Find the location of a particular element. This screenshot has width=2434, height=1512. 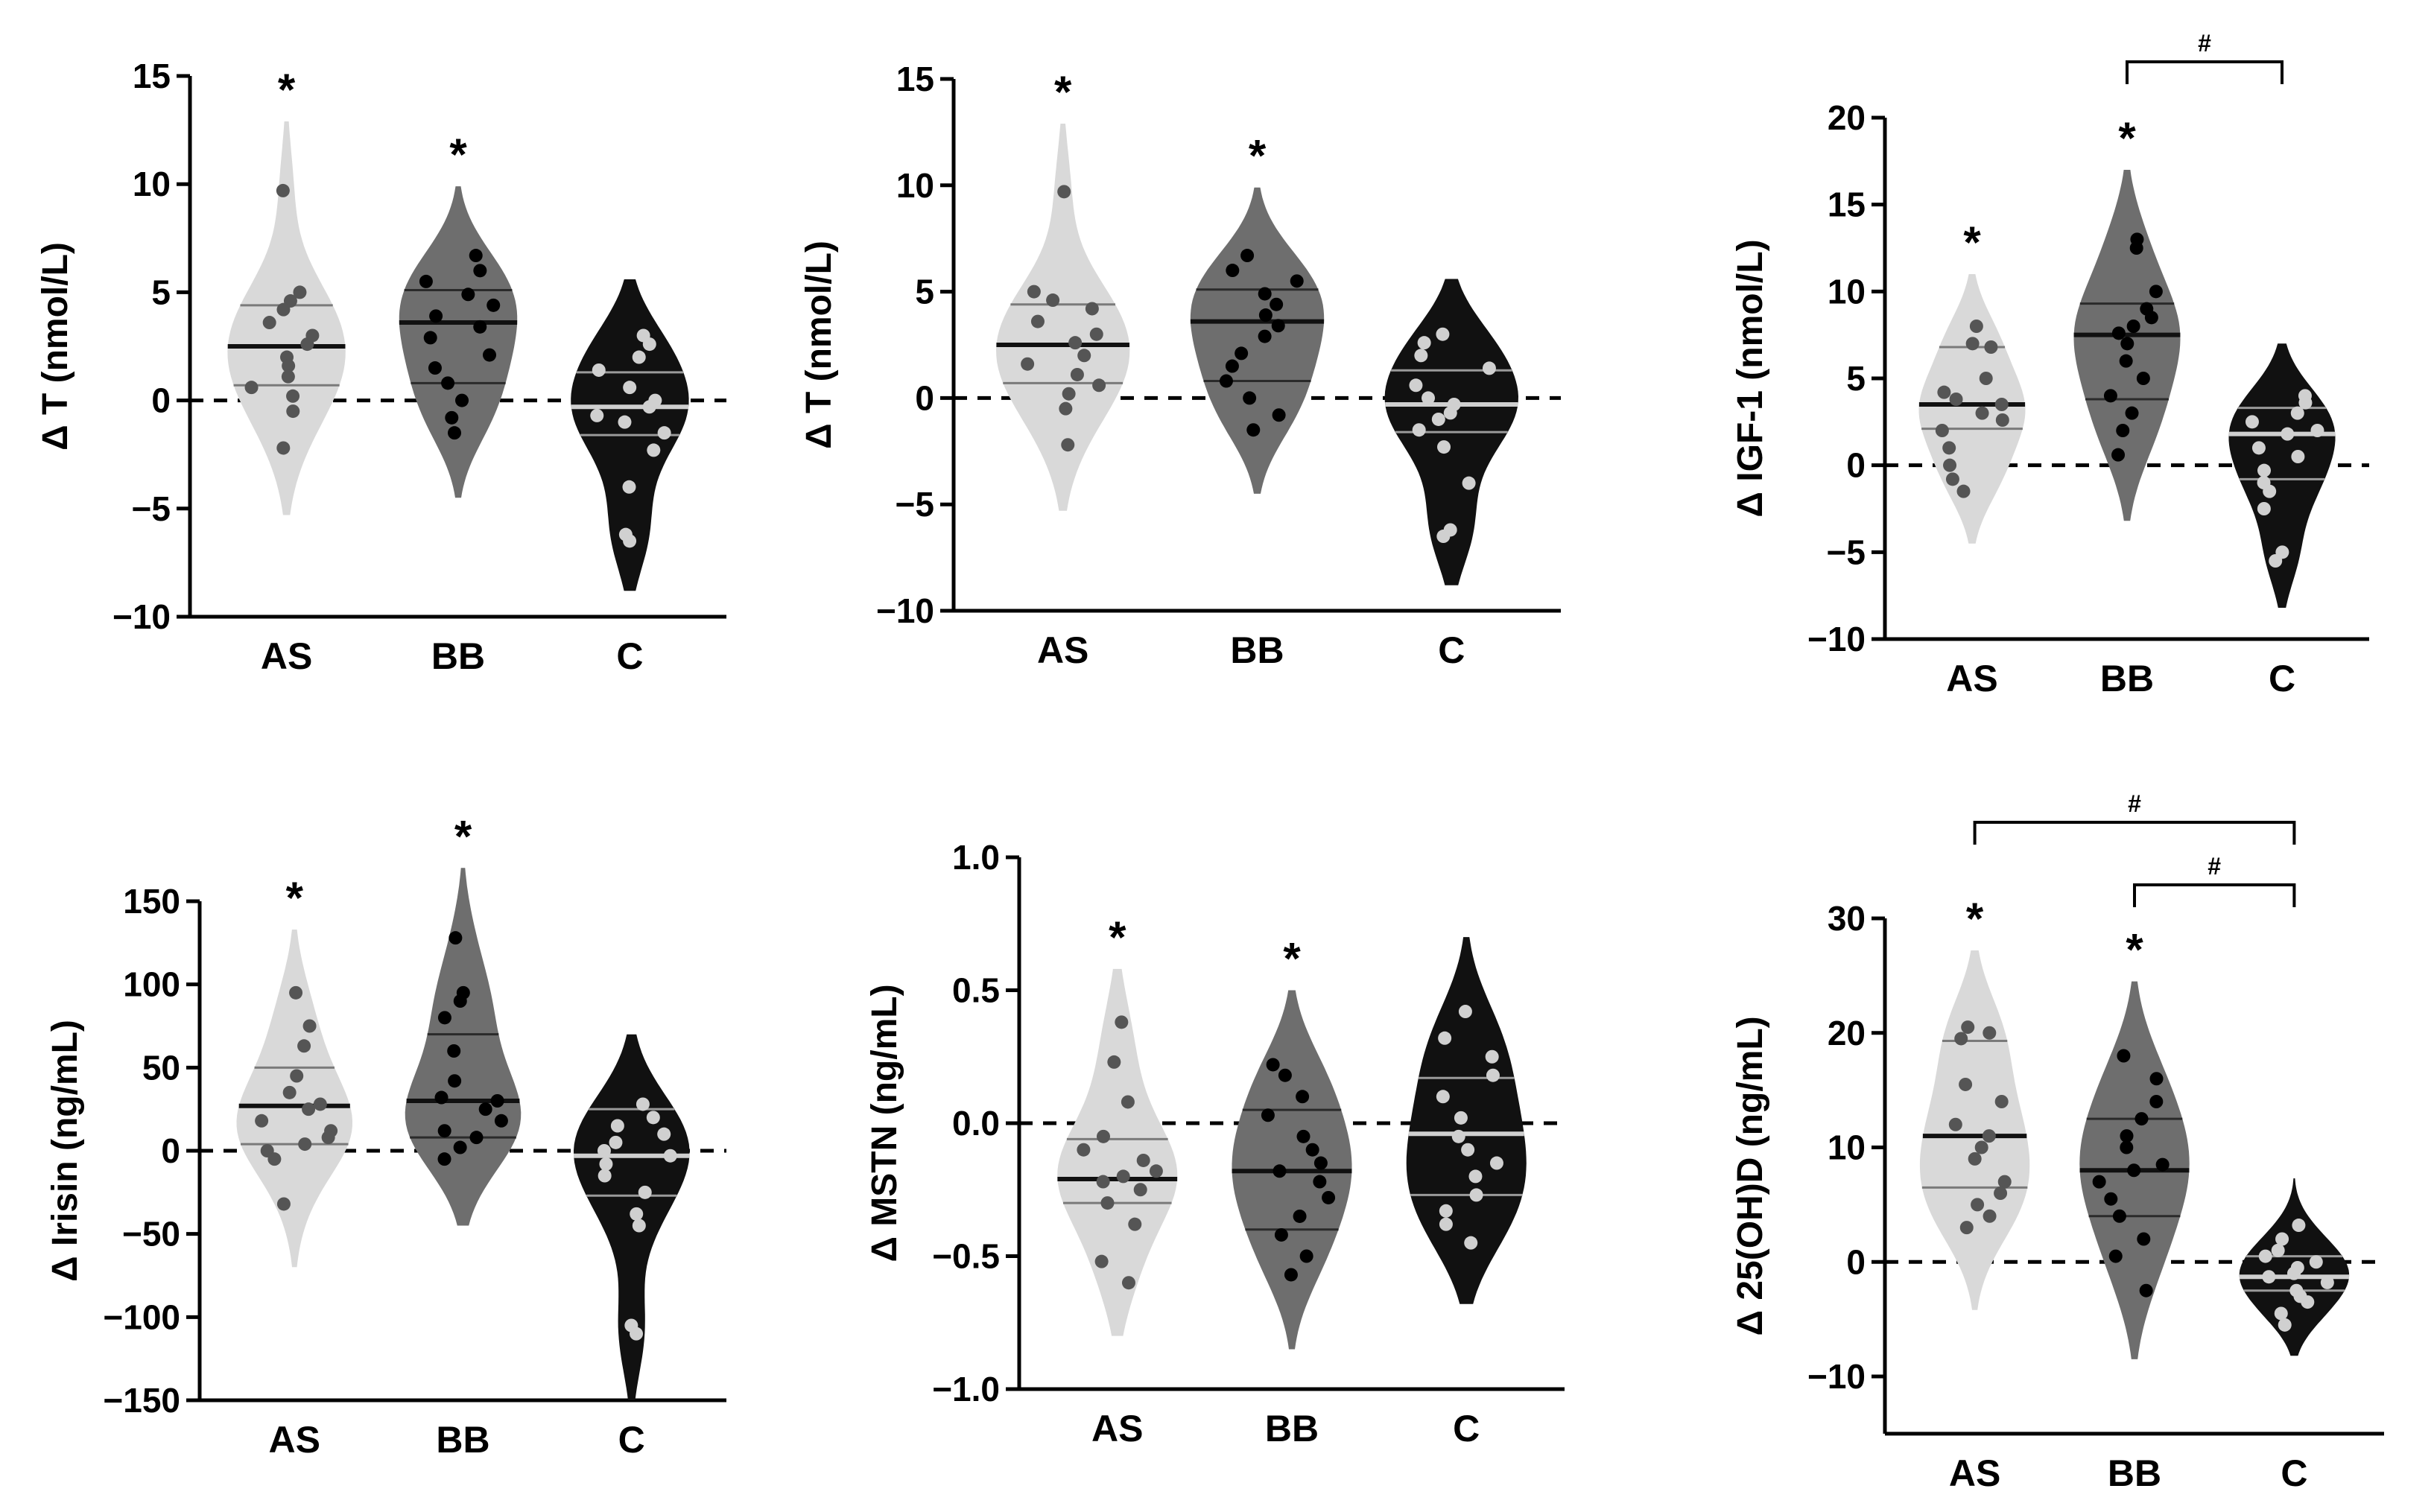

y-tick-label: 15 is located at coordinates (1847, 204).